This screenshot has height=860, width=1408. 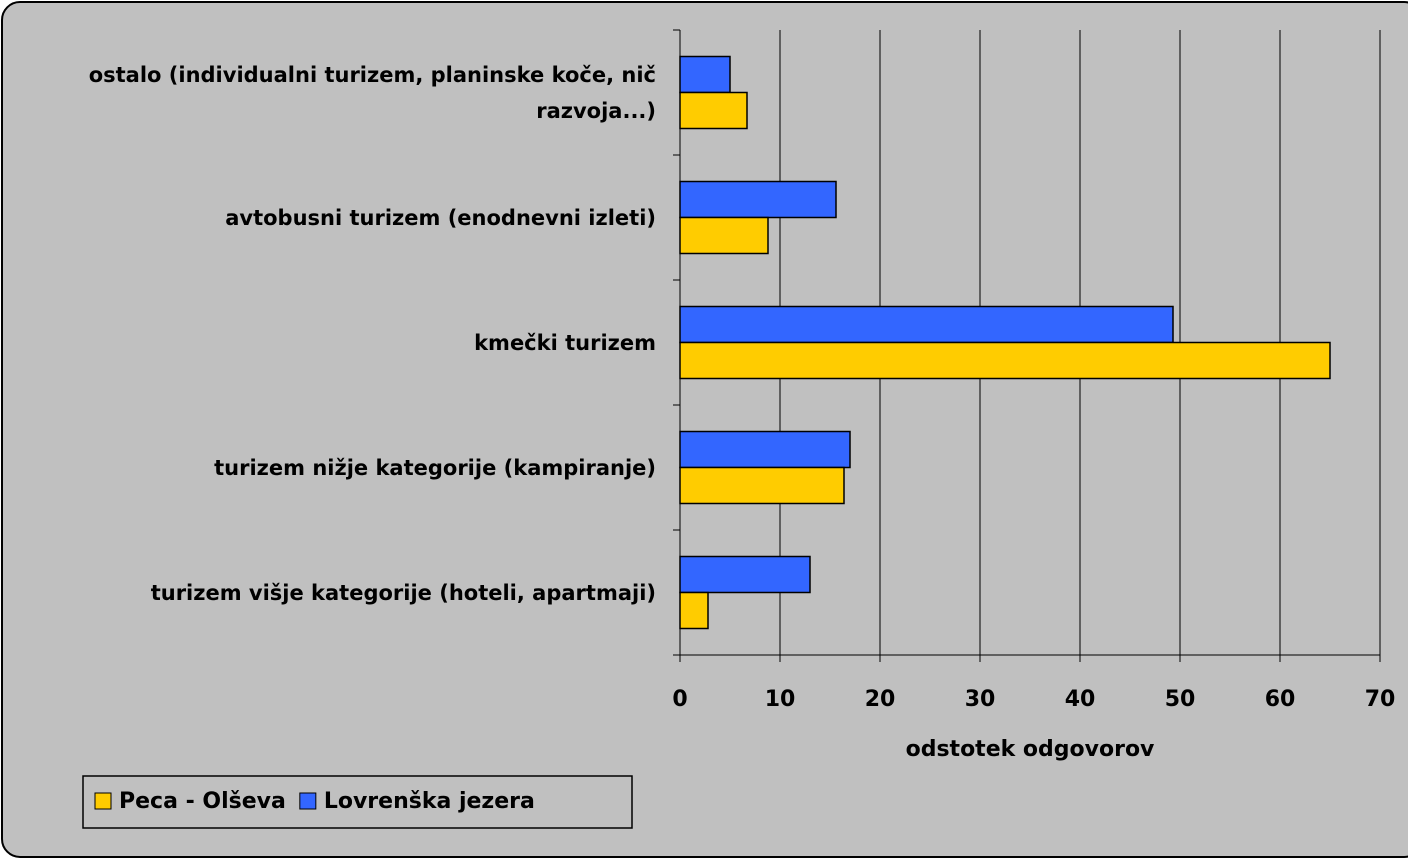 What do you see at coordinates (435, 467) in the screenshot?
I see `y-tick-label: turizem nižje kategorije (kampiranje)` at bounding box center [435, 467].